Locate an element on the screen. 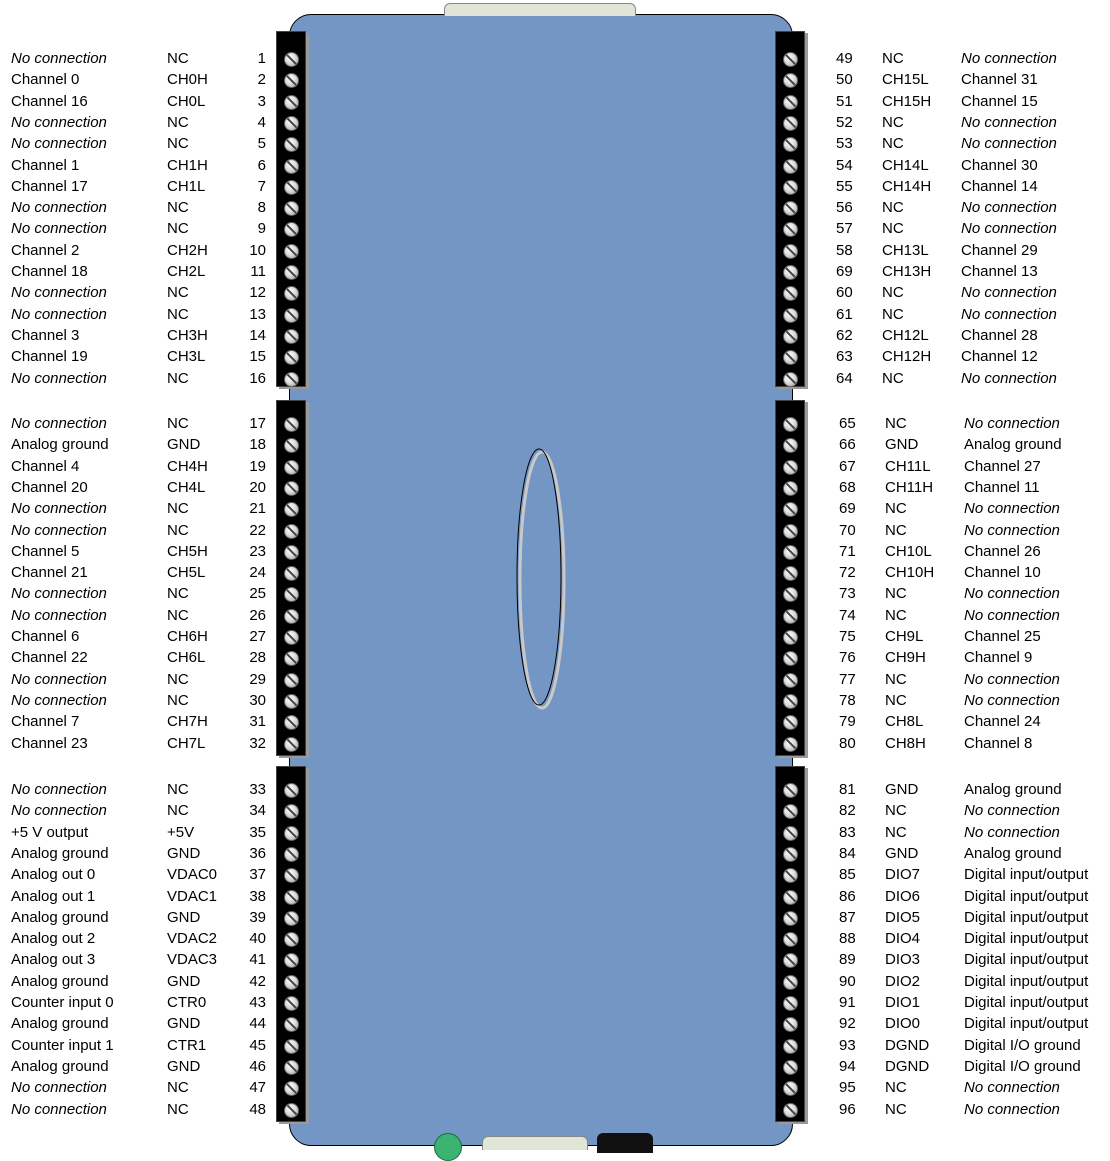  pin-number: 80 is located at coordinates (847, 743).